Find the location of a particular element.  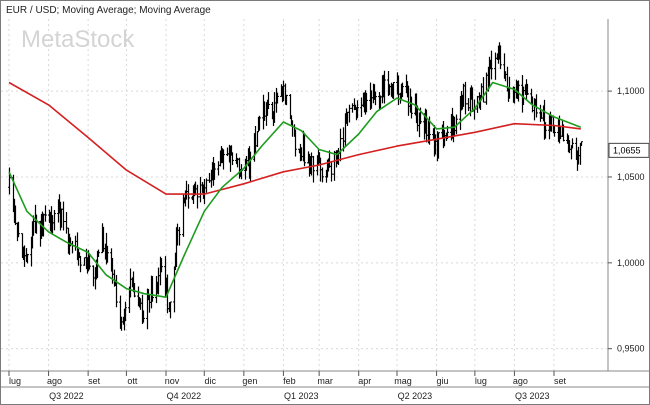

y-tick-label: 0,9500 is located at coordinates (631, 349).